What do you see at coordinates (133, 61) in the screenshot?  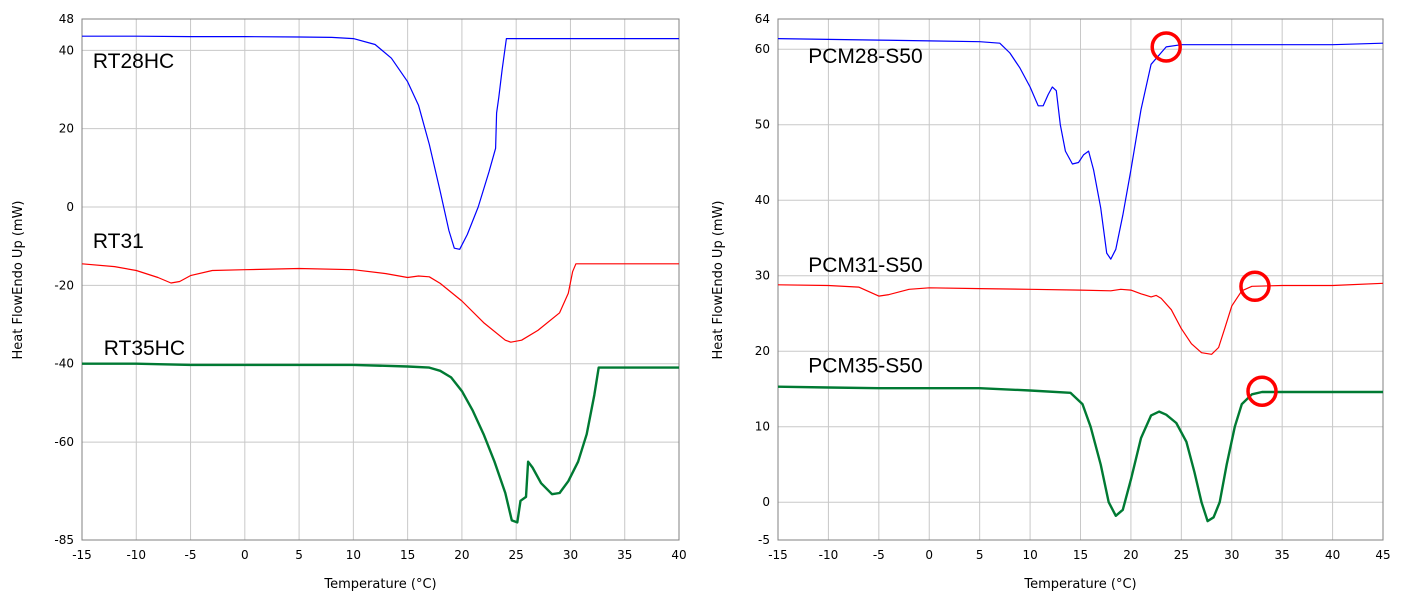 I see `series-label-rt28hc: RT28HC` at bounding box center [133, 61].